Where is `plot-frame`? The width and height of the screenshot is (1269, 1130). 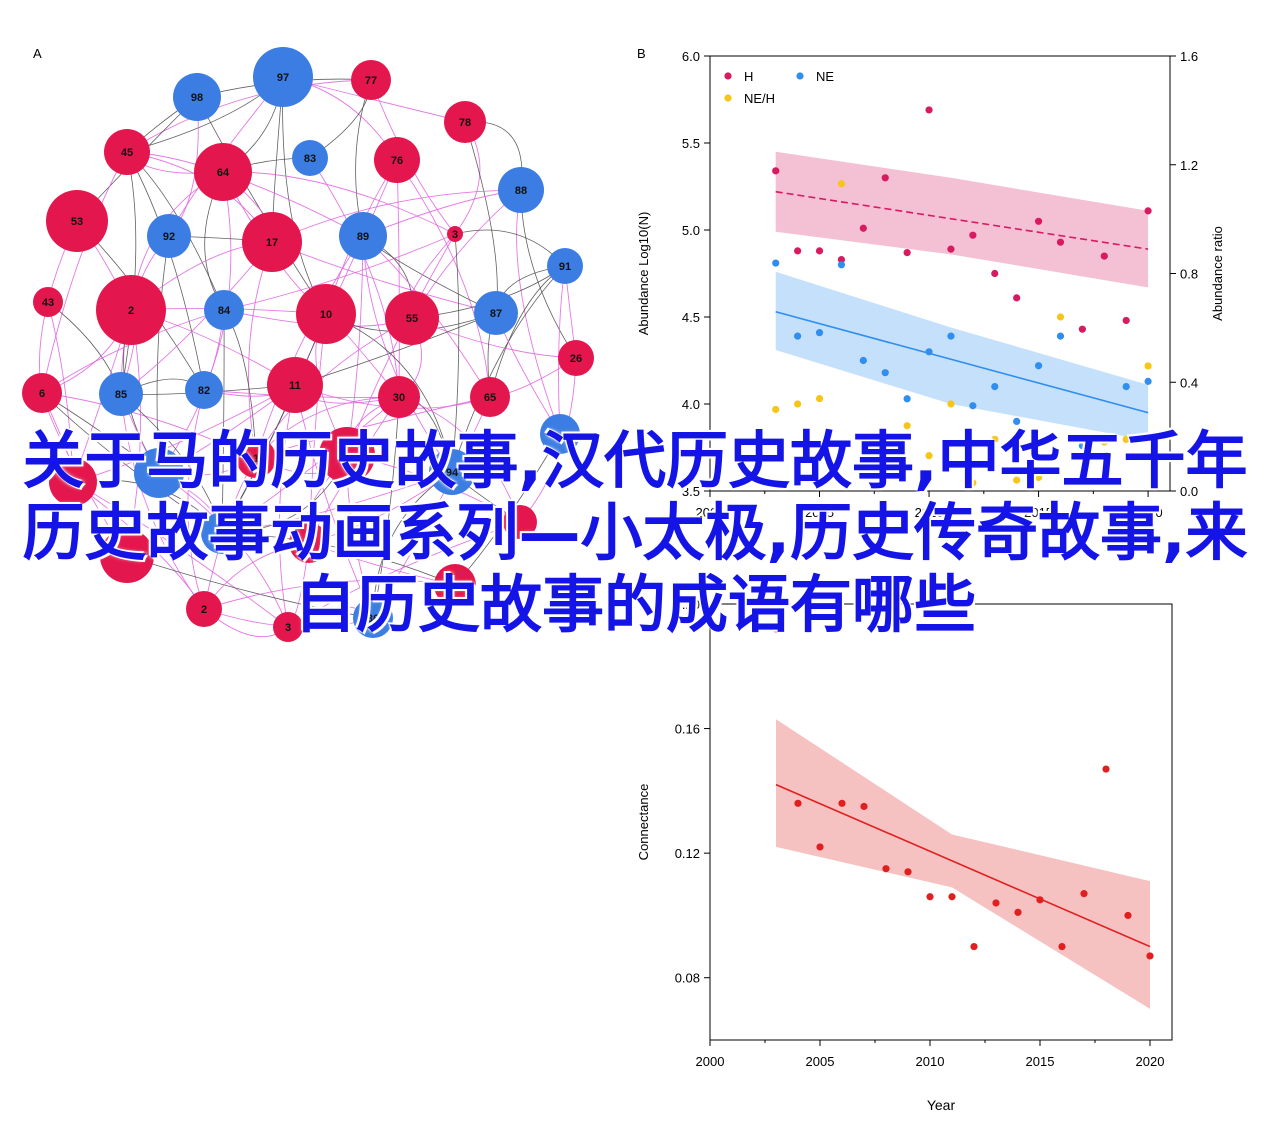 plot-frame is located at coordinates (941, 822).